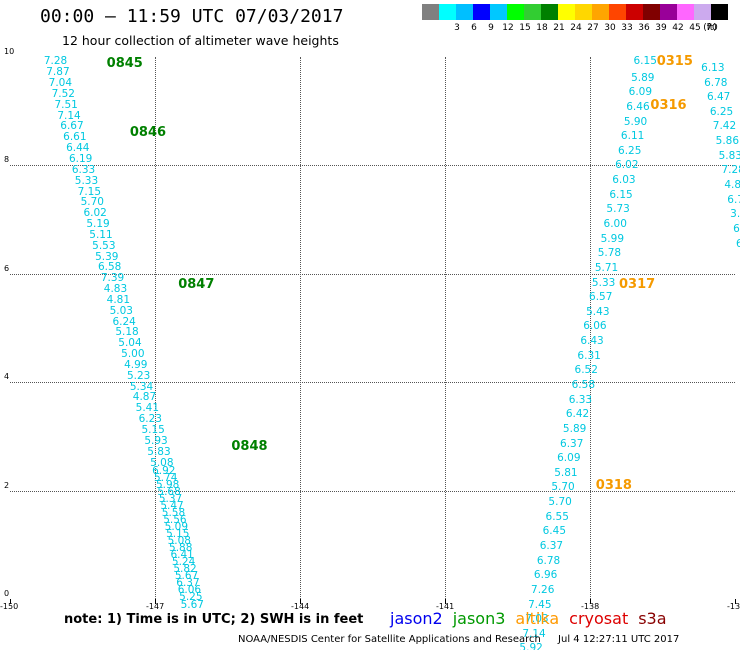 The height and width of the screenshot is (650, 740). Describe the element at coordinates (491, 28) in the screenshot. I see `color-scale-label: 9` at that location.